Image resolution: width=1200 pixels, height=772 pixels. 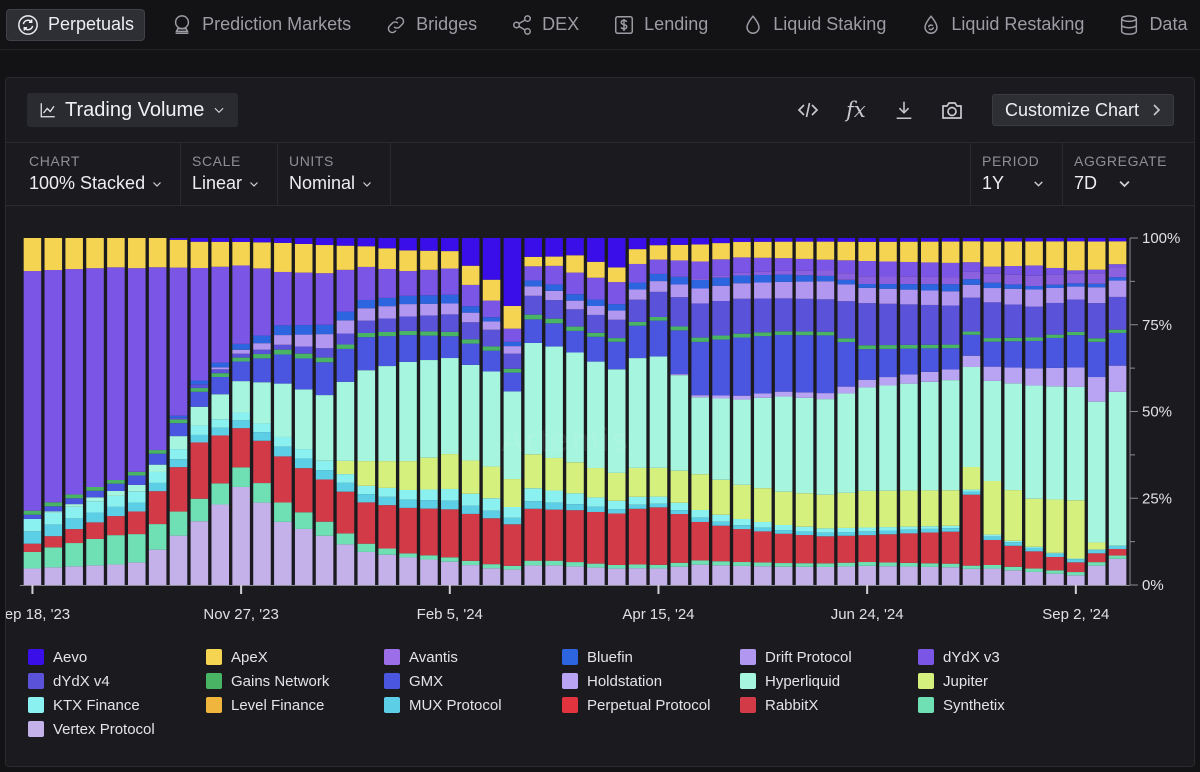 What do you see at coordinates (952, 110) in the screenshot?
I see `screenshot-button` at bounding box center [952, 110].